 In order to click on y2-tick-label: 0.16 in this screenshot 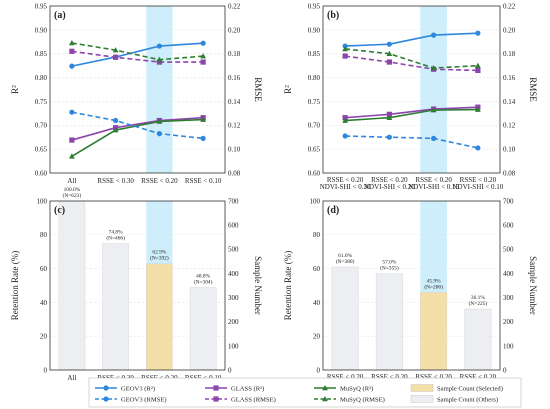, I will do `click(234, 78)`.